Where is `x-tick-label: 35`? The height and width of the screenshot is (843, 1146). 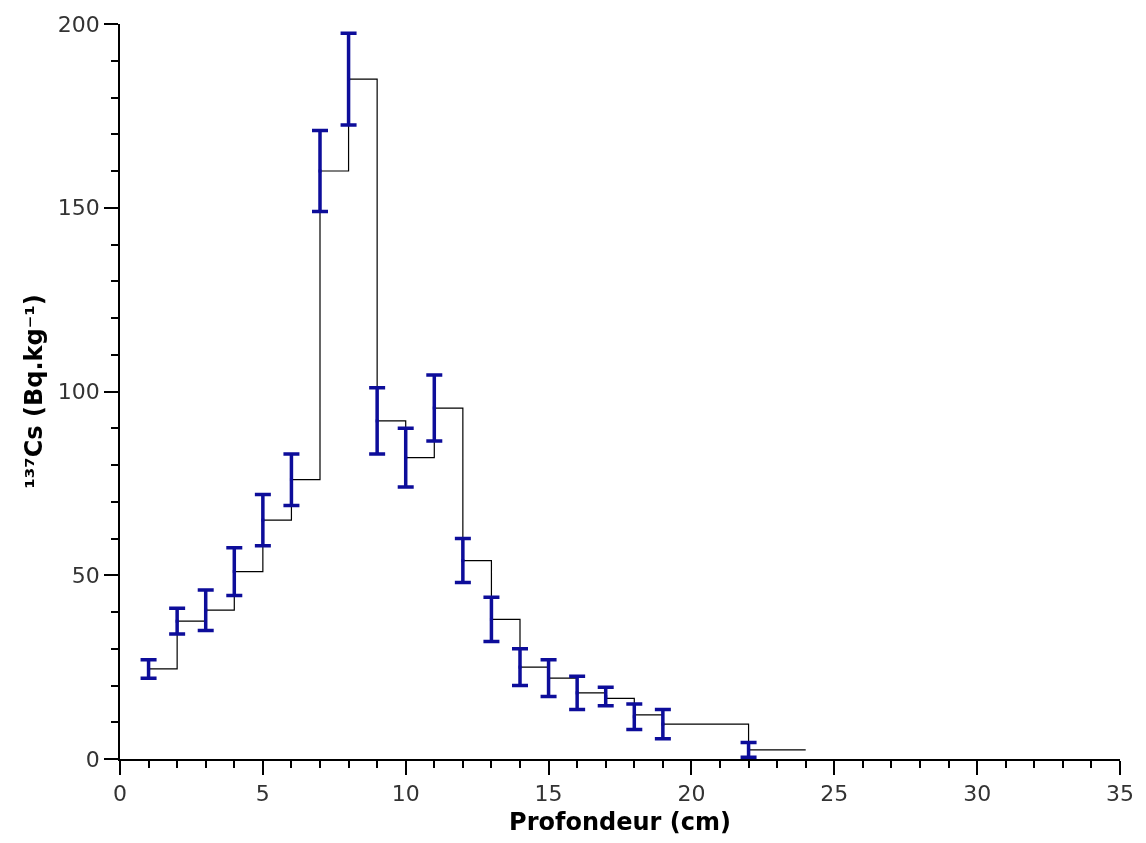 x-tick-label: 35 is located at coordinates (1120, 794).